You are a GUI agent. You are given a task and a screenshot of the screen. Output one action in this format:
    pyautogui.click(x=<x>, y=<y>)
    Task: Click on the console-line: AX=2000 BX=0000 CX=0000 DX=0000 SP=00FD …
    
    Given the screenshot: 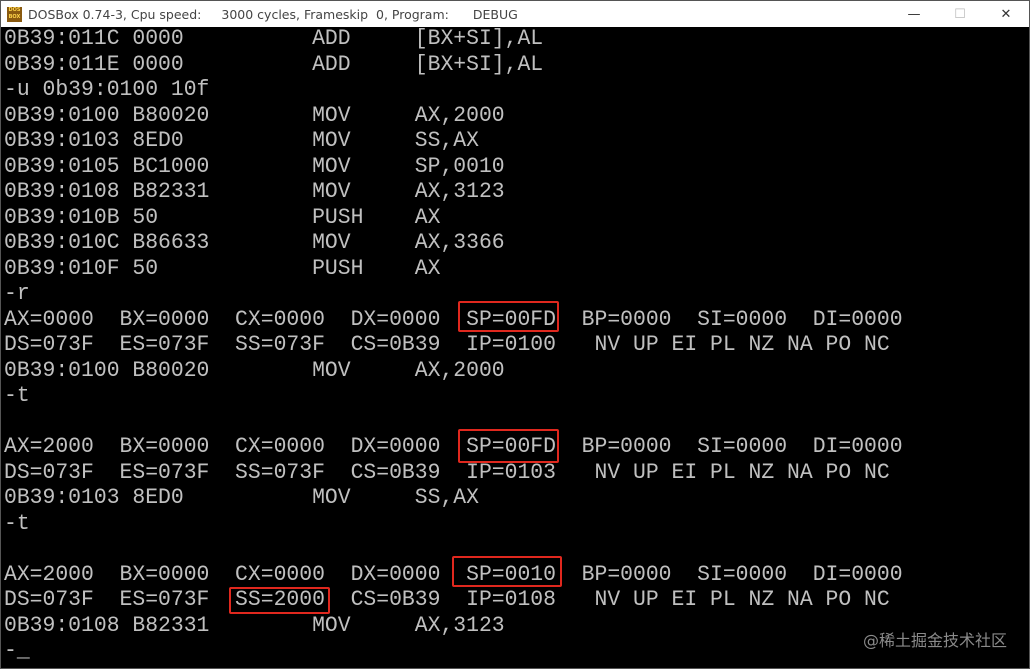 What is the action you would take?
    pyautogui.click(x=453, y=447)
    